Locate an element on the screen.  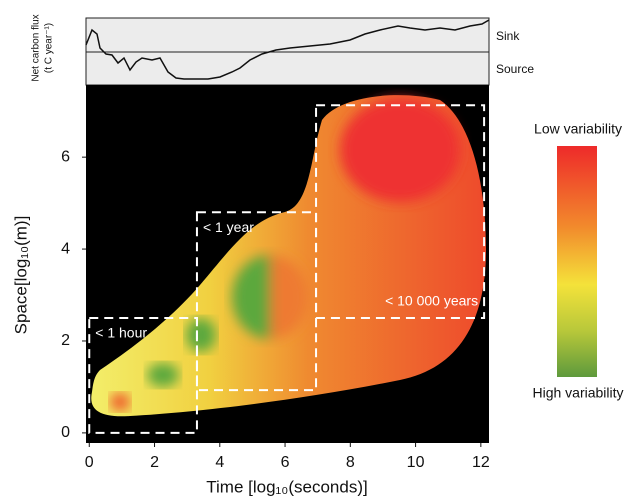
y-axis-label: Space[log₁₀(m)] is located at coordinates (20, 275).